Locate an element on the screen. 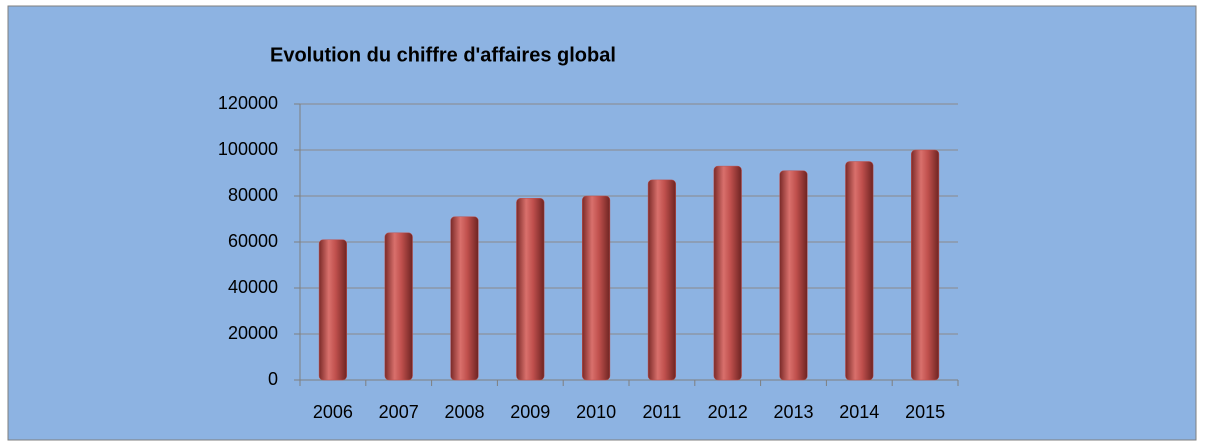 The width and height of the screenshot is (1205, 447). y-tick-label: 40000 is located at coordinates (253, 287).